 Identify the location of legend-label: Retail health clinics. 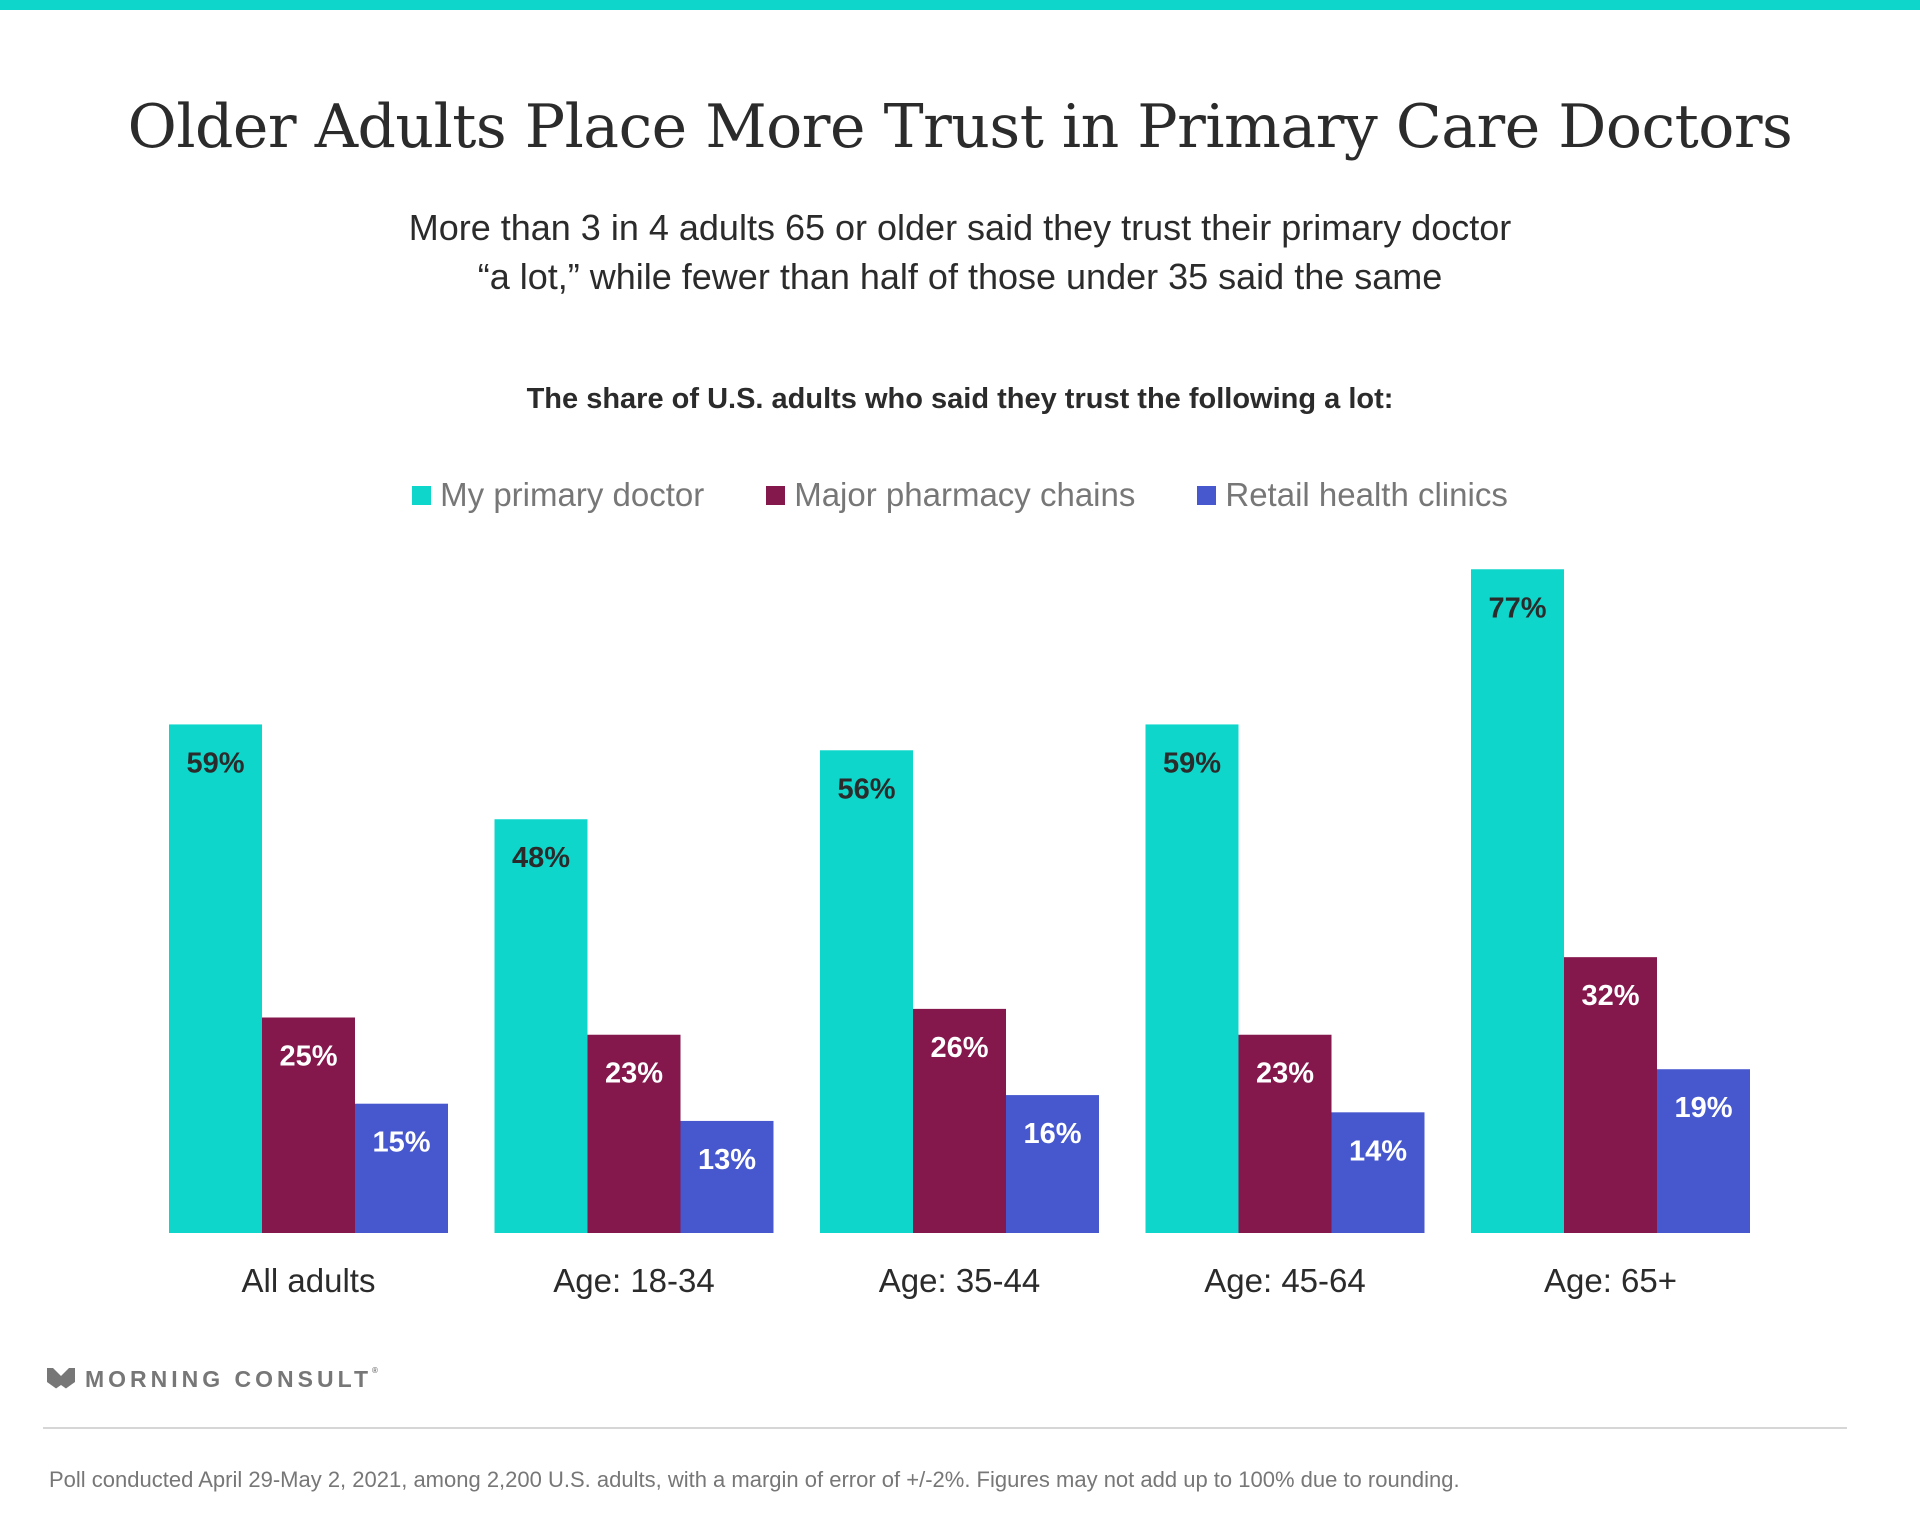
(1366, 494).